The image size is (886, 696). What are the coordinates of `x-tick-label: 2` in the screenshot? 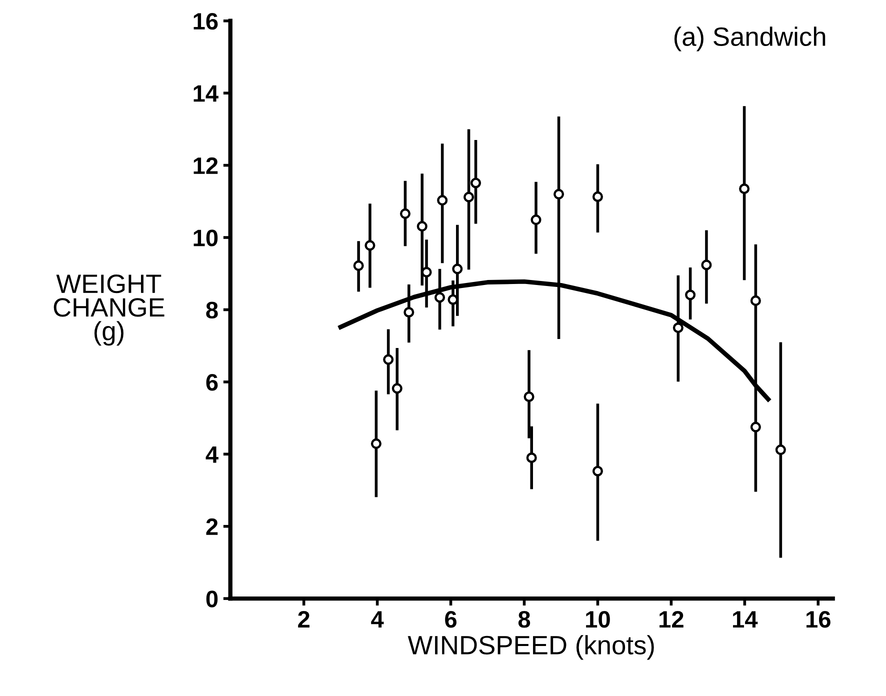 It's located at (304, 619).